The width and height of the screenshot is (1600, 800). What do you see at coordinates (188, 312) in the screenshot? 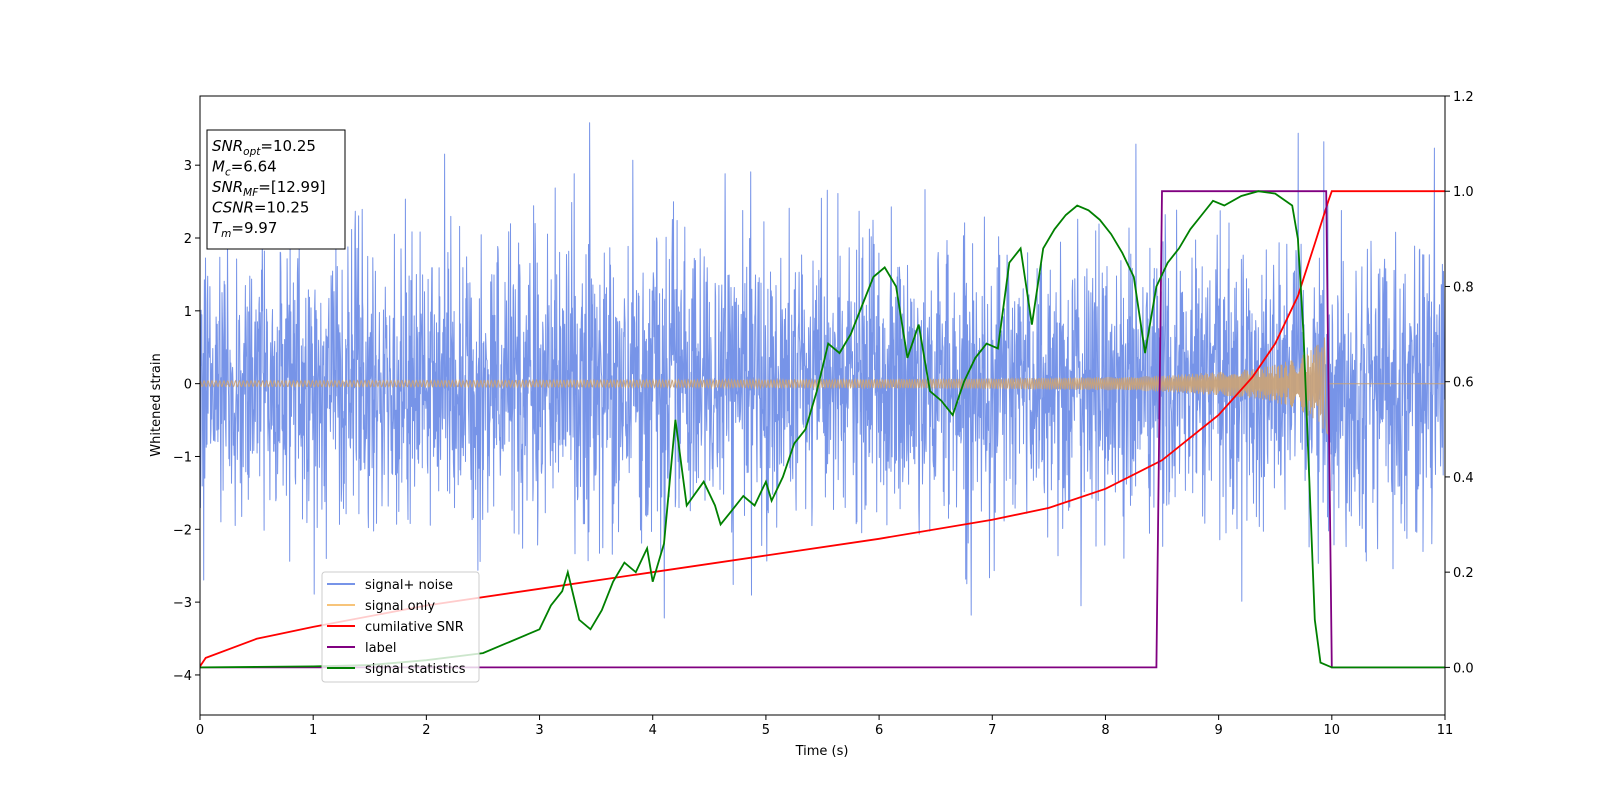
I see `y-tick-label-left: 1` at bounding box center [188, 312].